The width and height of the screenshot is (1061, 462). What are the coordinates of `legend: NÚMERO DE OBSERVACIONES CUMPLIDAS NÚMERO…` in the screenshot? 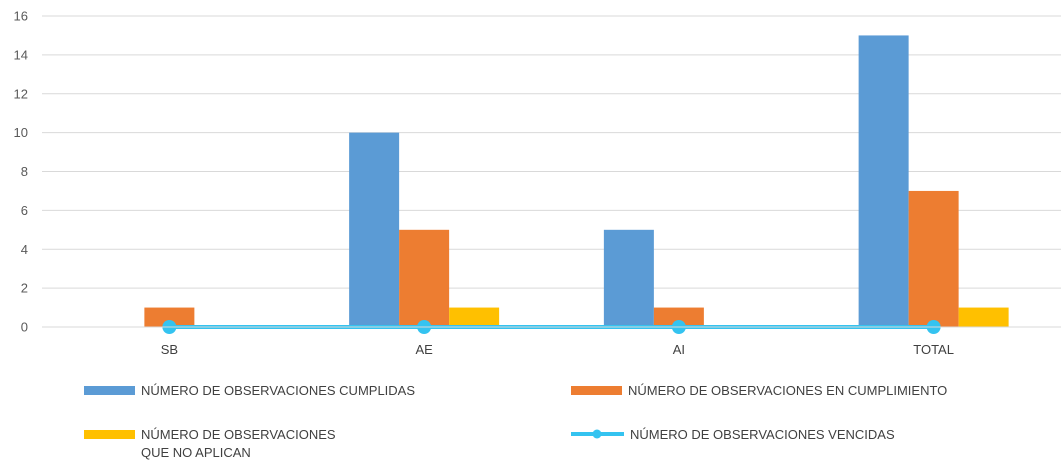 It's located at (515, 421).